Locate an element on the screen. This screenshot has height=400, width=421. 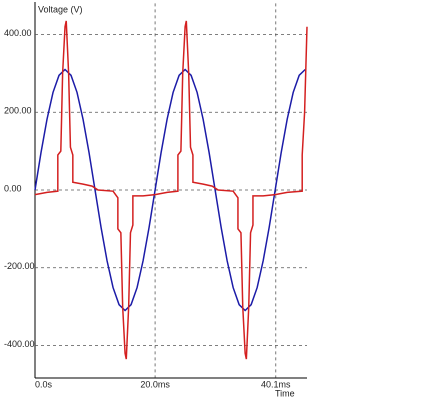
x-tick-label: 0.0s is located at coordinates (44, 384).